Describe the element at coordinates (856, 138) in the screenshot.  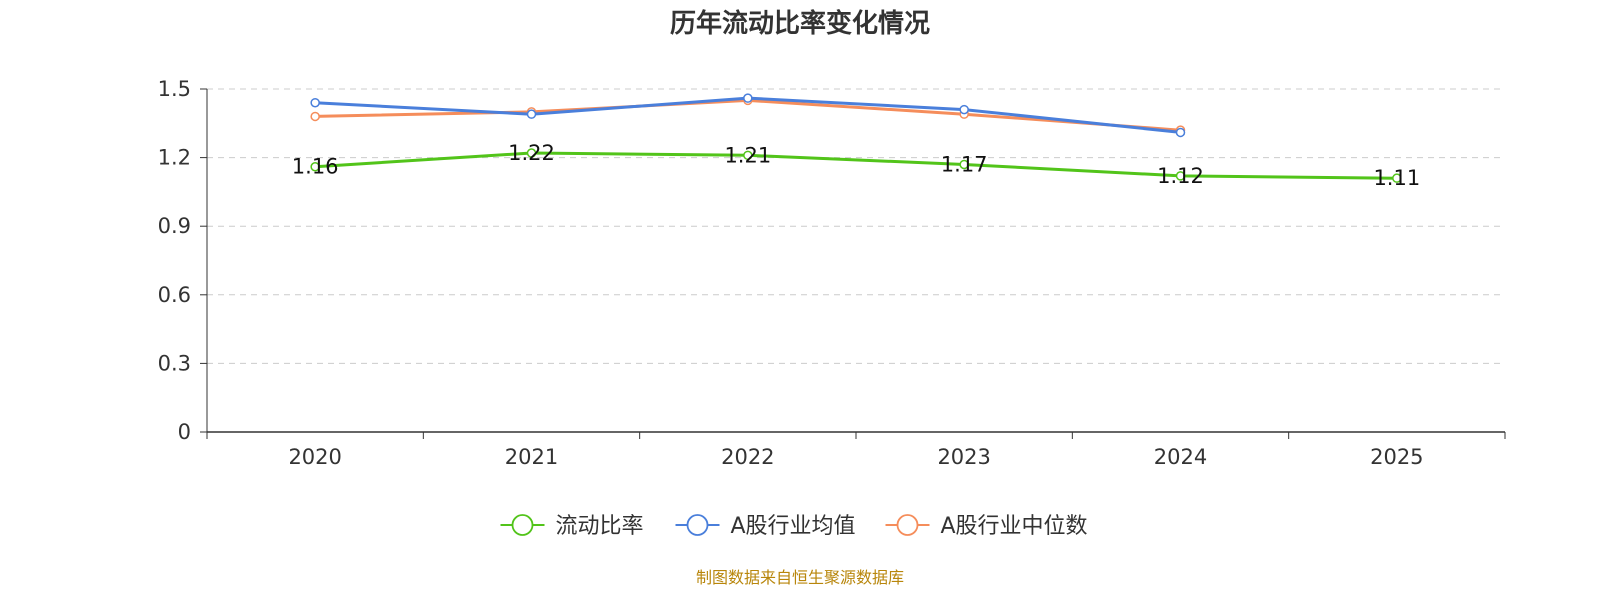
I see `series-lines` at that location.